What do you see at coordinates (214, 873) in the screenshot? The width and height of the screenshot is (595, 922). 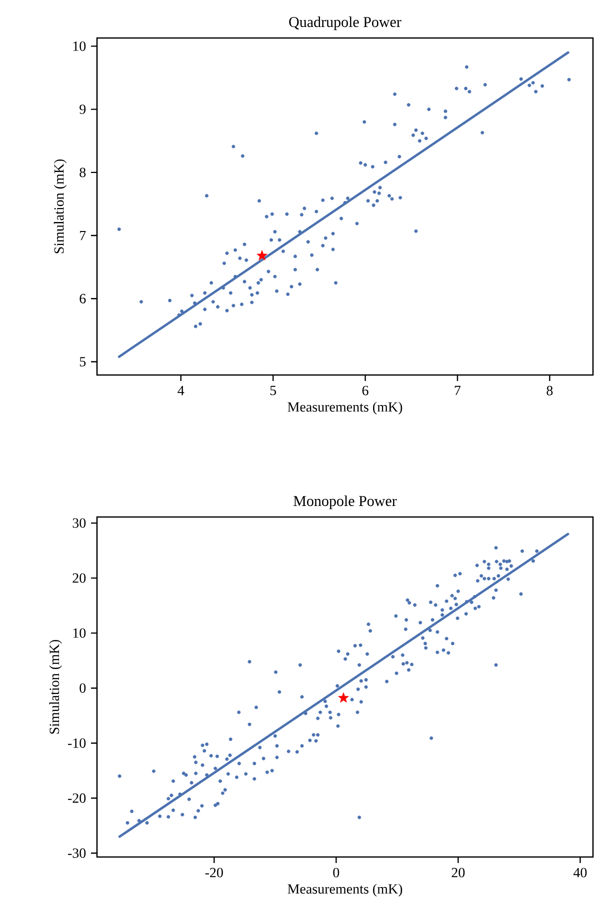 I see `x-tick-label: -20` at bounding box center [214, 873].